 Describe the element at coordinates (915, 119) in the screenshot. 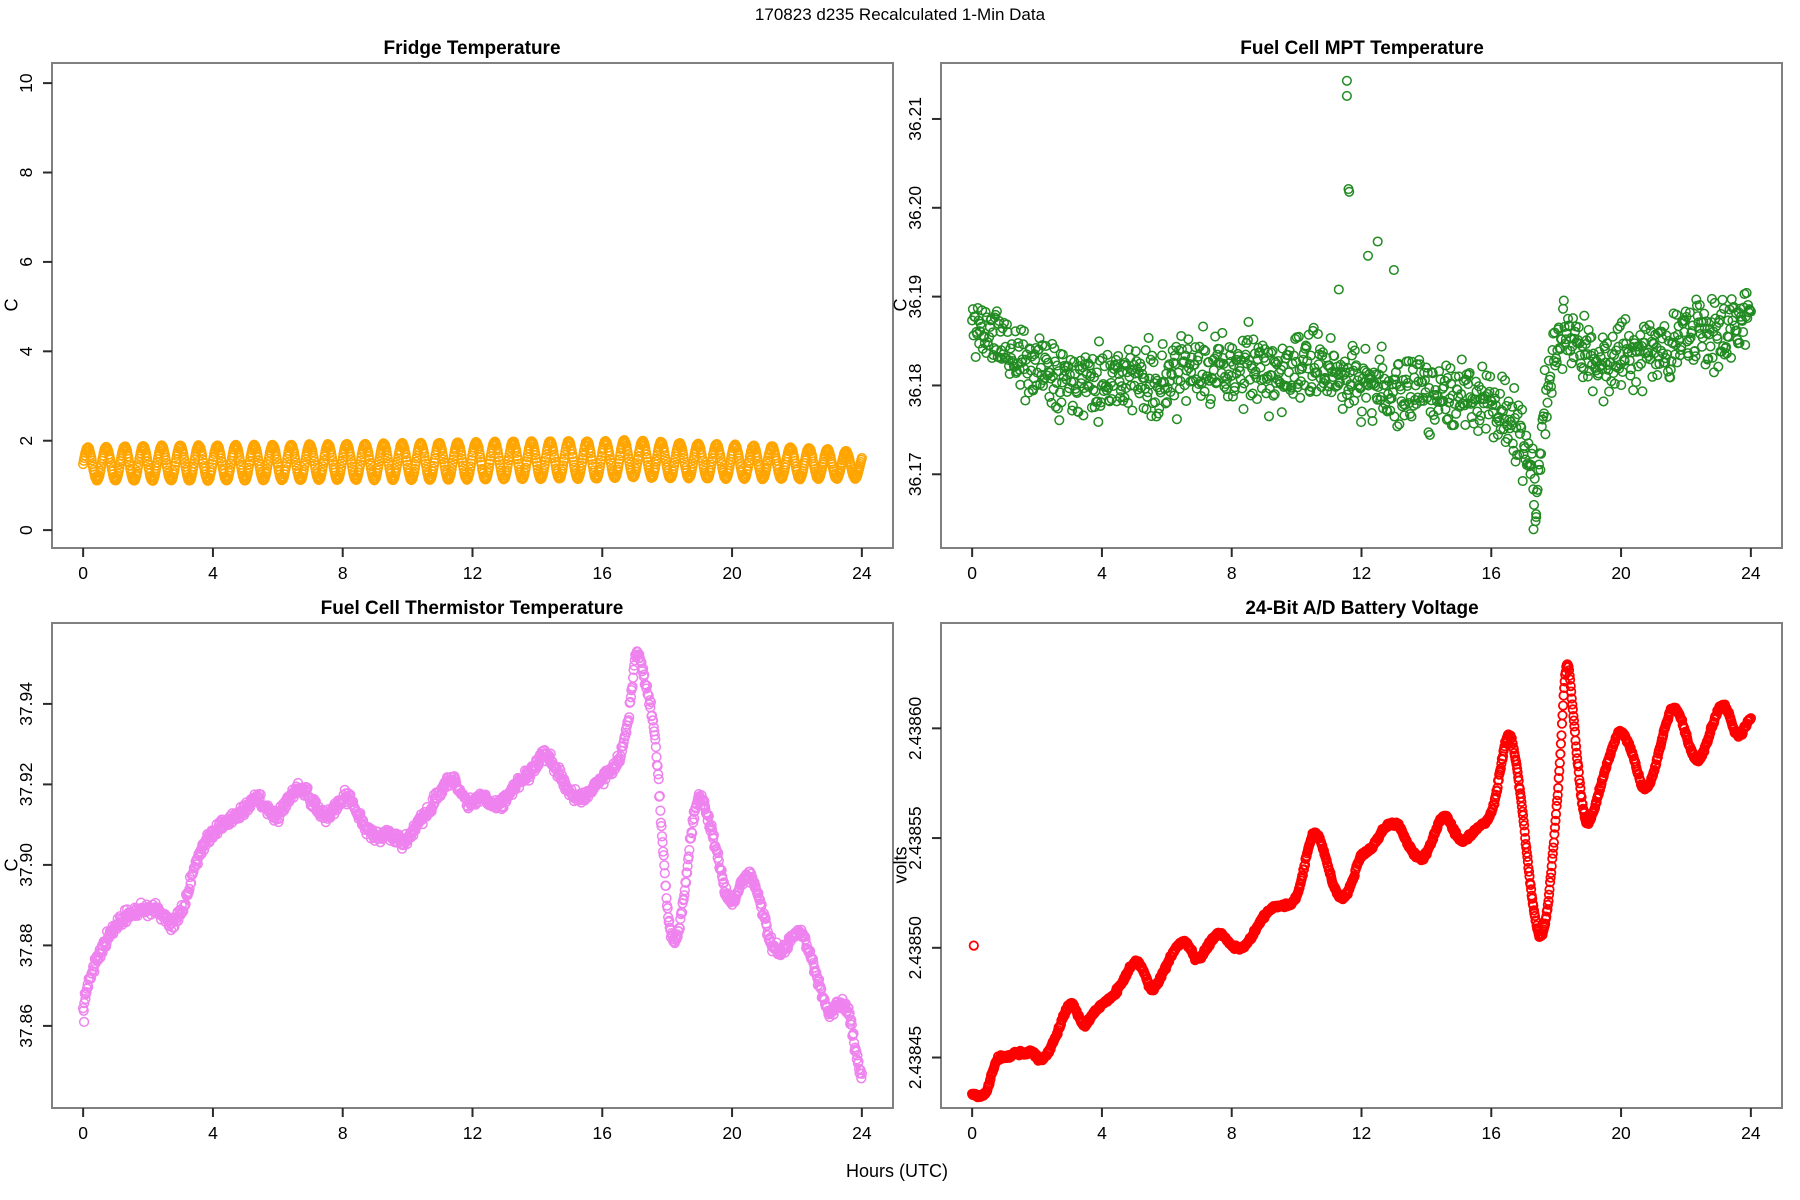

I see `y-tick-label: 36.21` at that location.